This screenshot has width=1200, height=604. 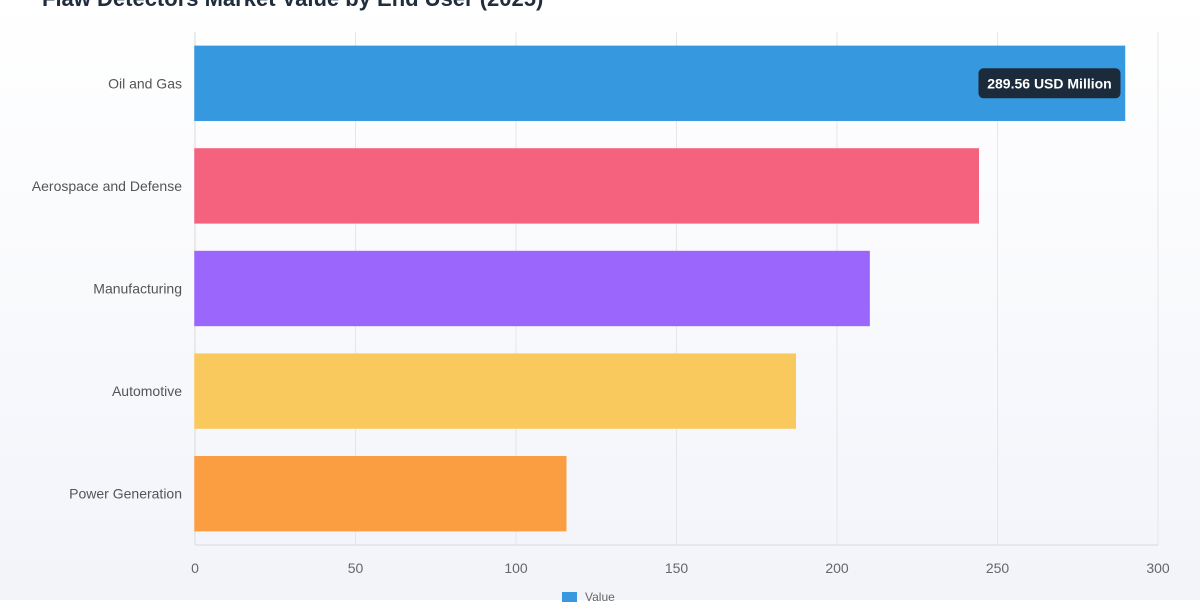 I want to click on category-label: Manufacturing, so click(x=137, y=289).